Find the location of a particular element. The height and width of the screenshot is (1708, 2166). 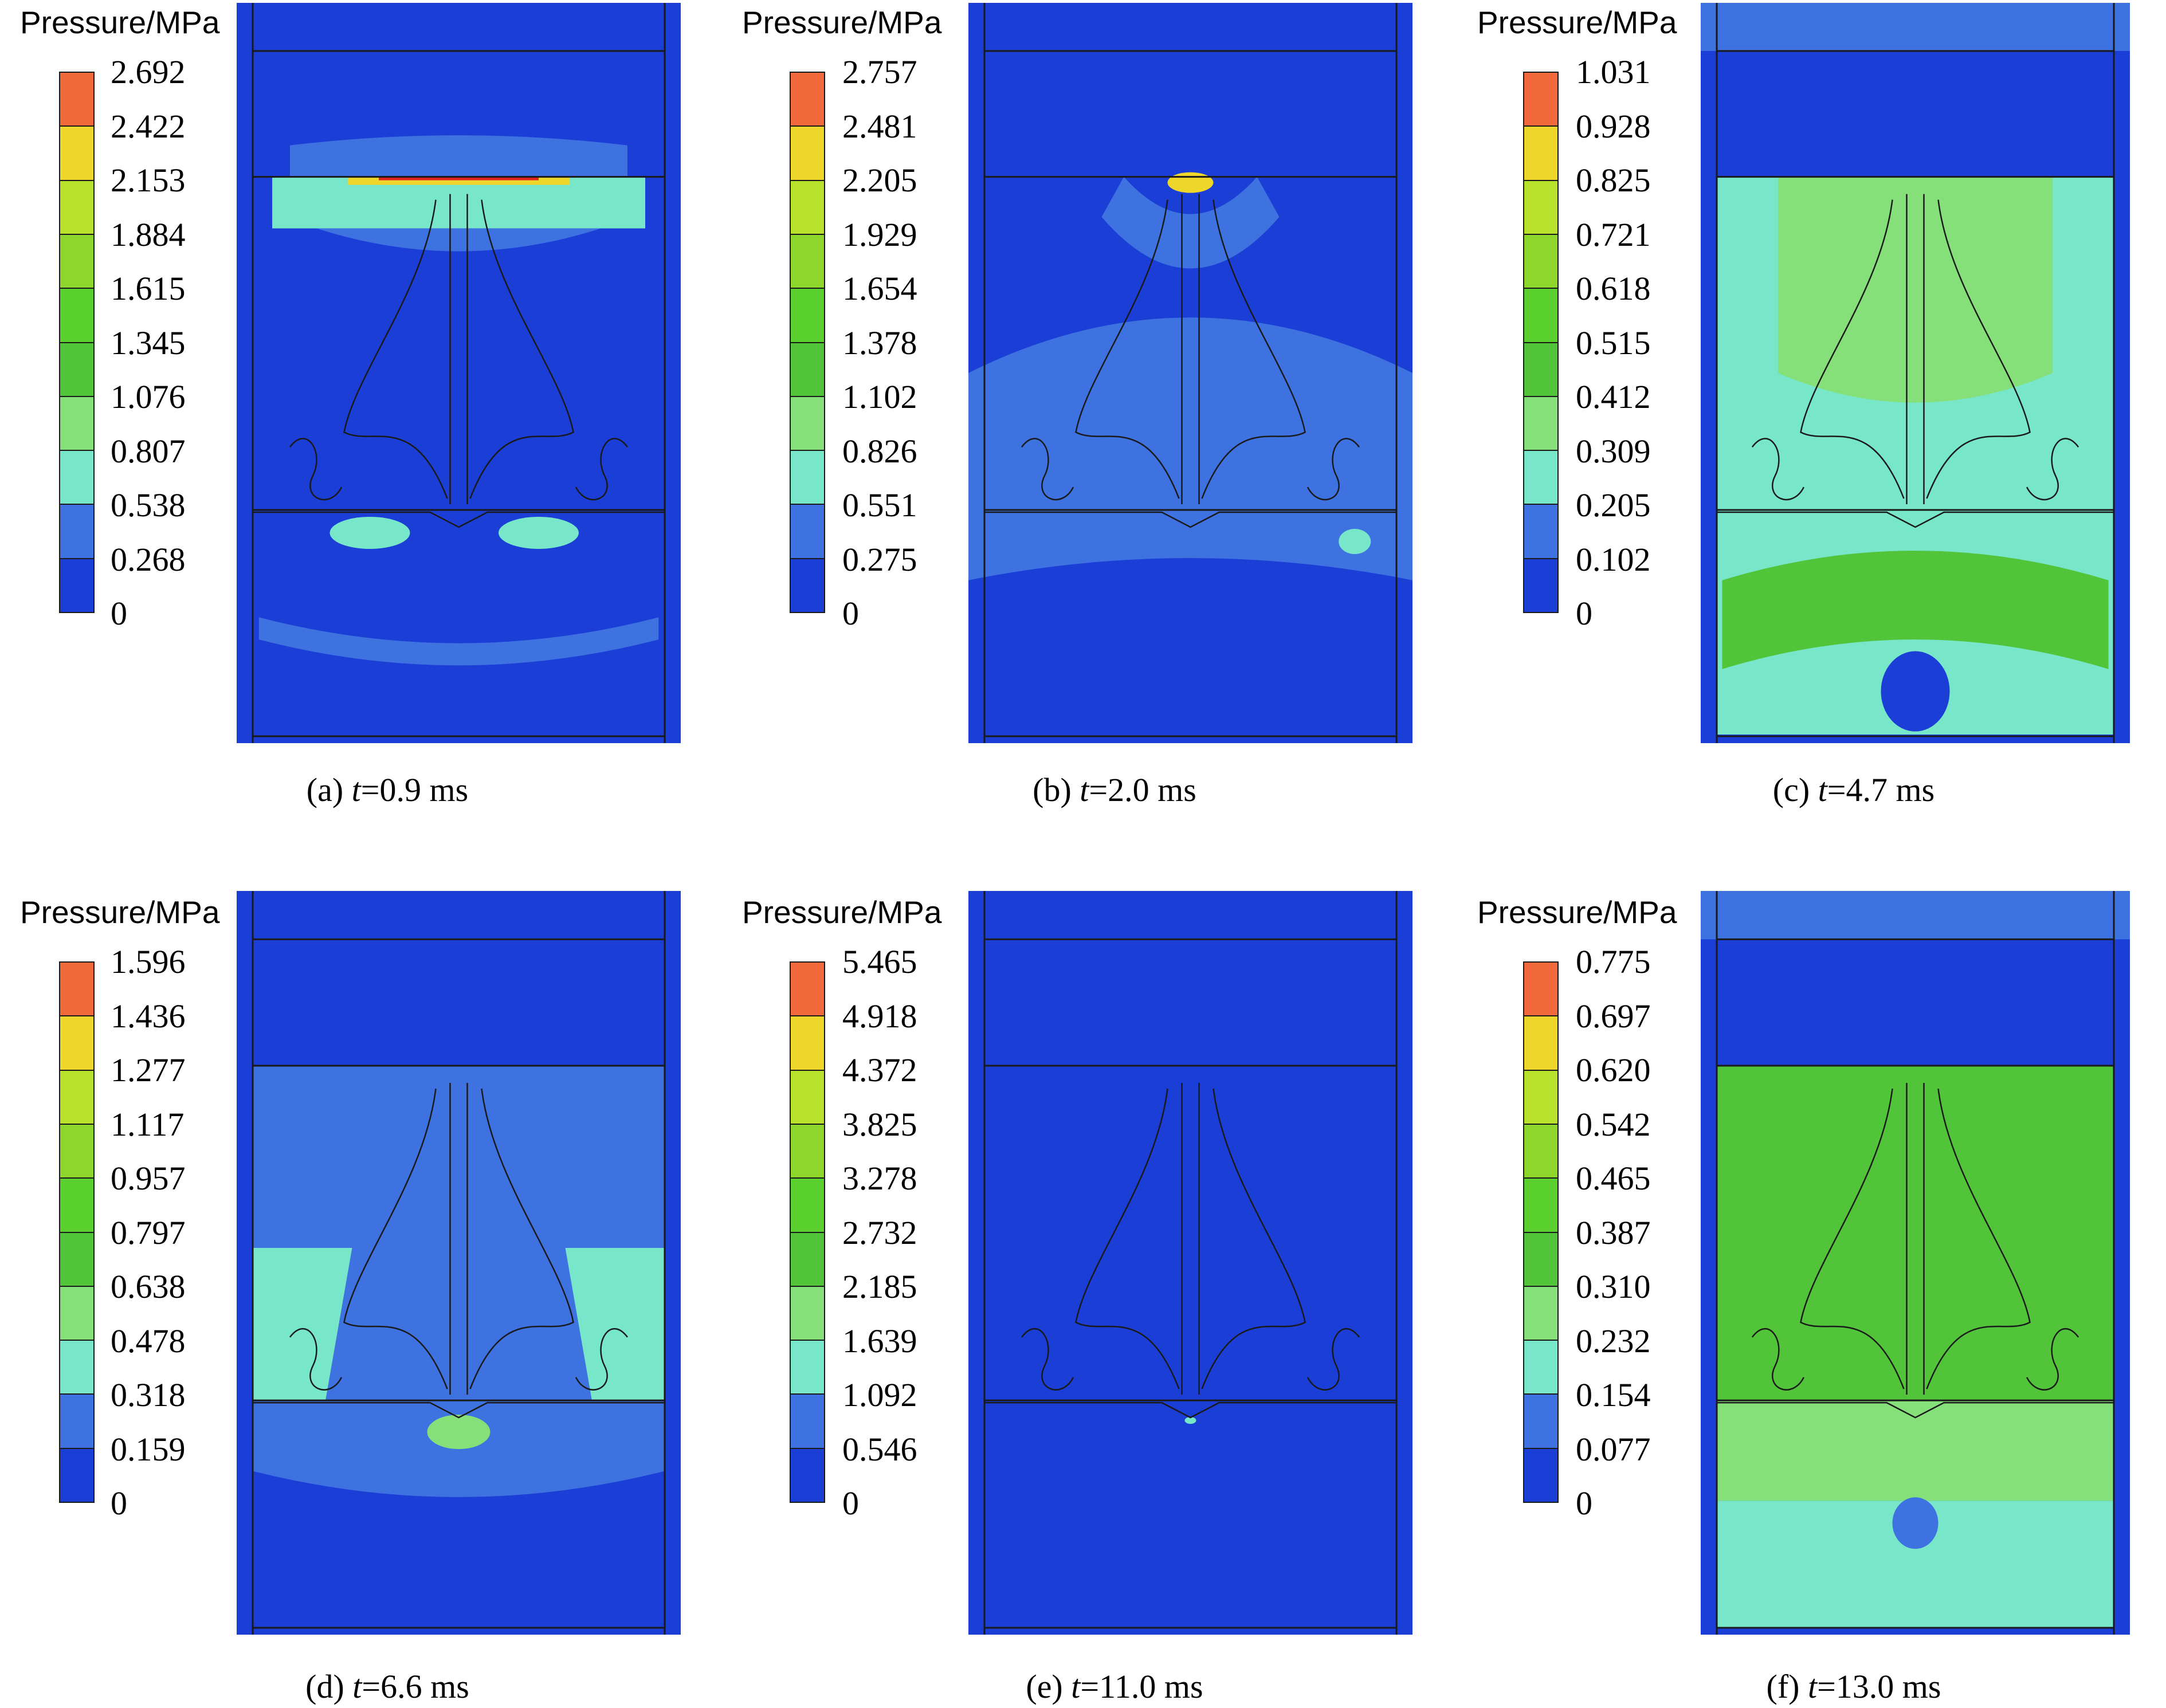

legend-tick-label: 0.159 is located at coordinates (148, 1449).